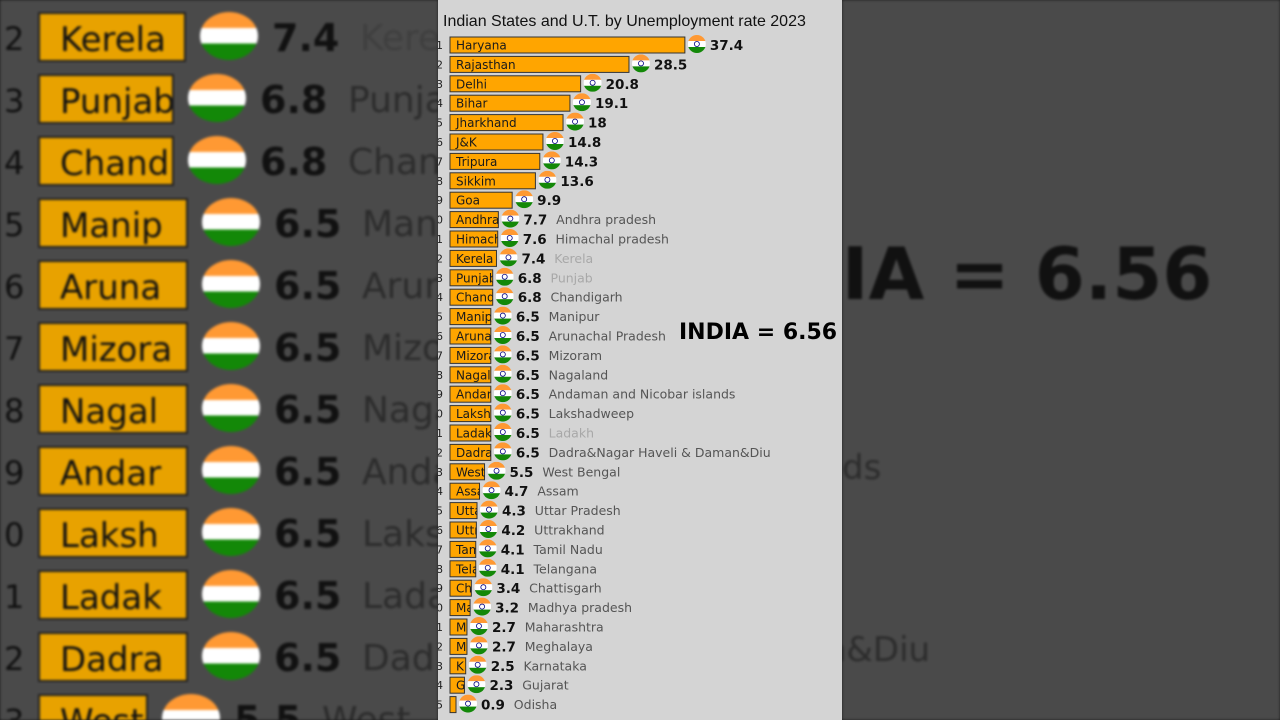  Describe the element at coordinates (547, 219) in the screenshot. I see `bar-row: 0 Andhra 7.7 Andhra pradesh` at that location.